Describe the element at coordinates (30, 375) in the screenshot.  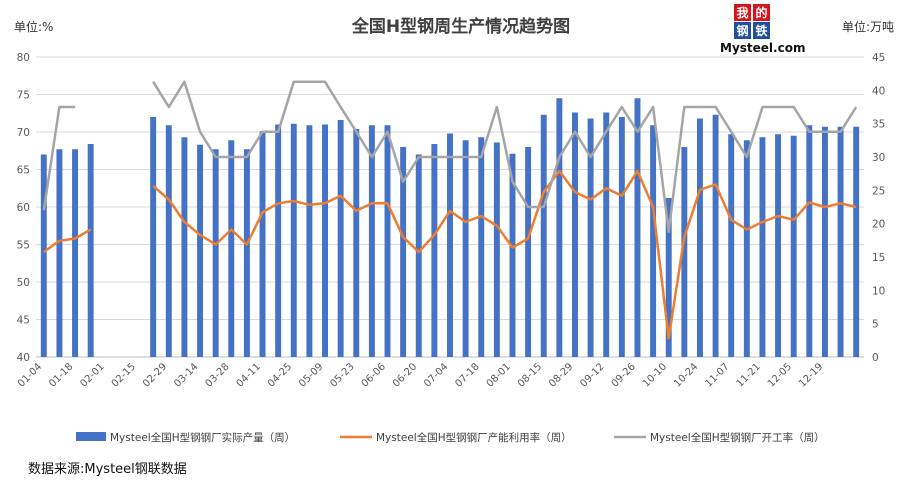
I see `x-tick-label: 01-04` at that location.